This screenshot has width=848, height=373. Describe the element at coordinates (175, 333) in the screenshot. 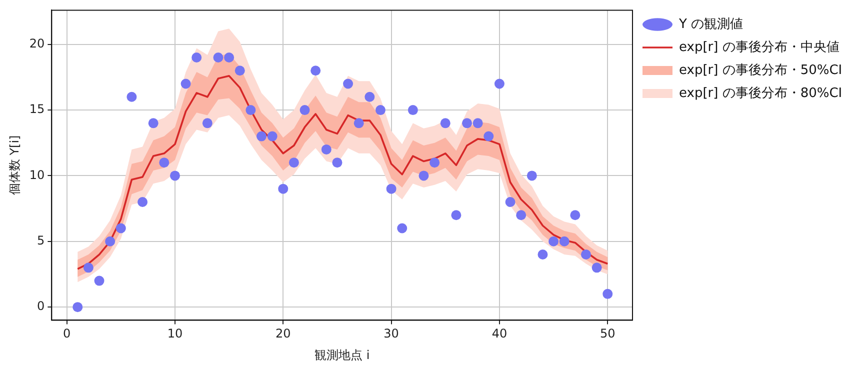

I see `x-tick-label: 10` at that location.